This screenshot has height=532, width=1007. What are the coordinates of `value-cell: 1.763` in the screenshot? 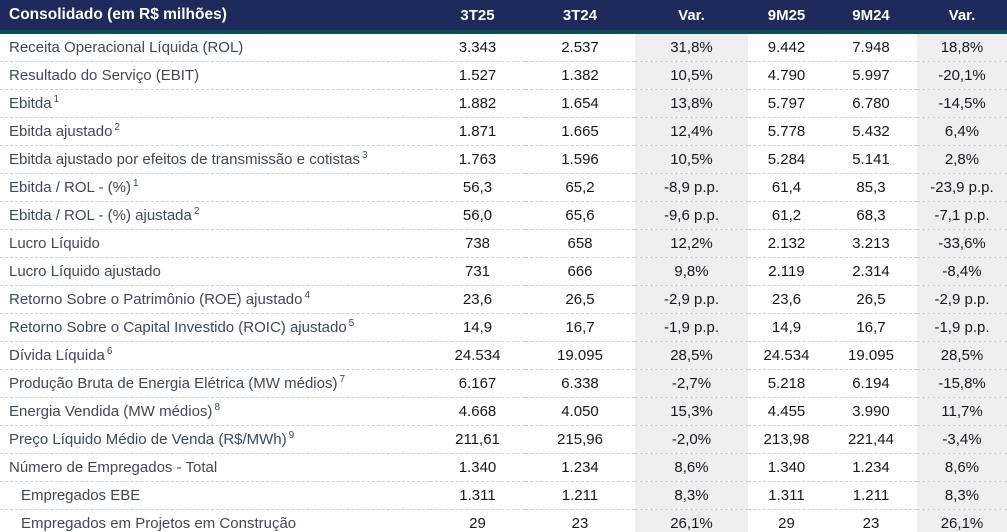 It's located at (477, 159).